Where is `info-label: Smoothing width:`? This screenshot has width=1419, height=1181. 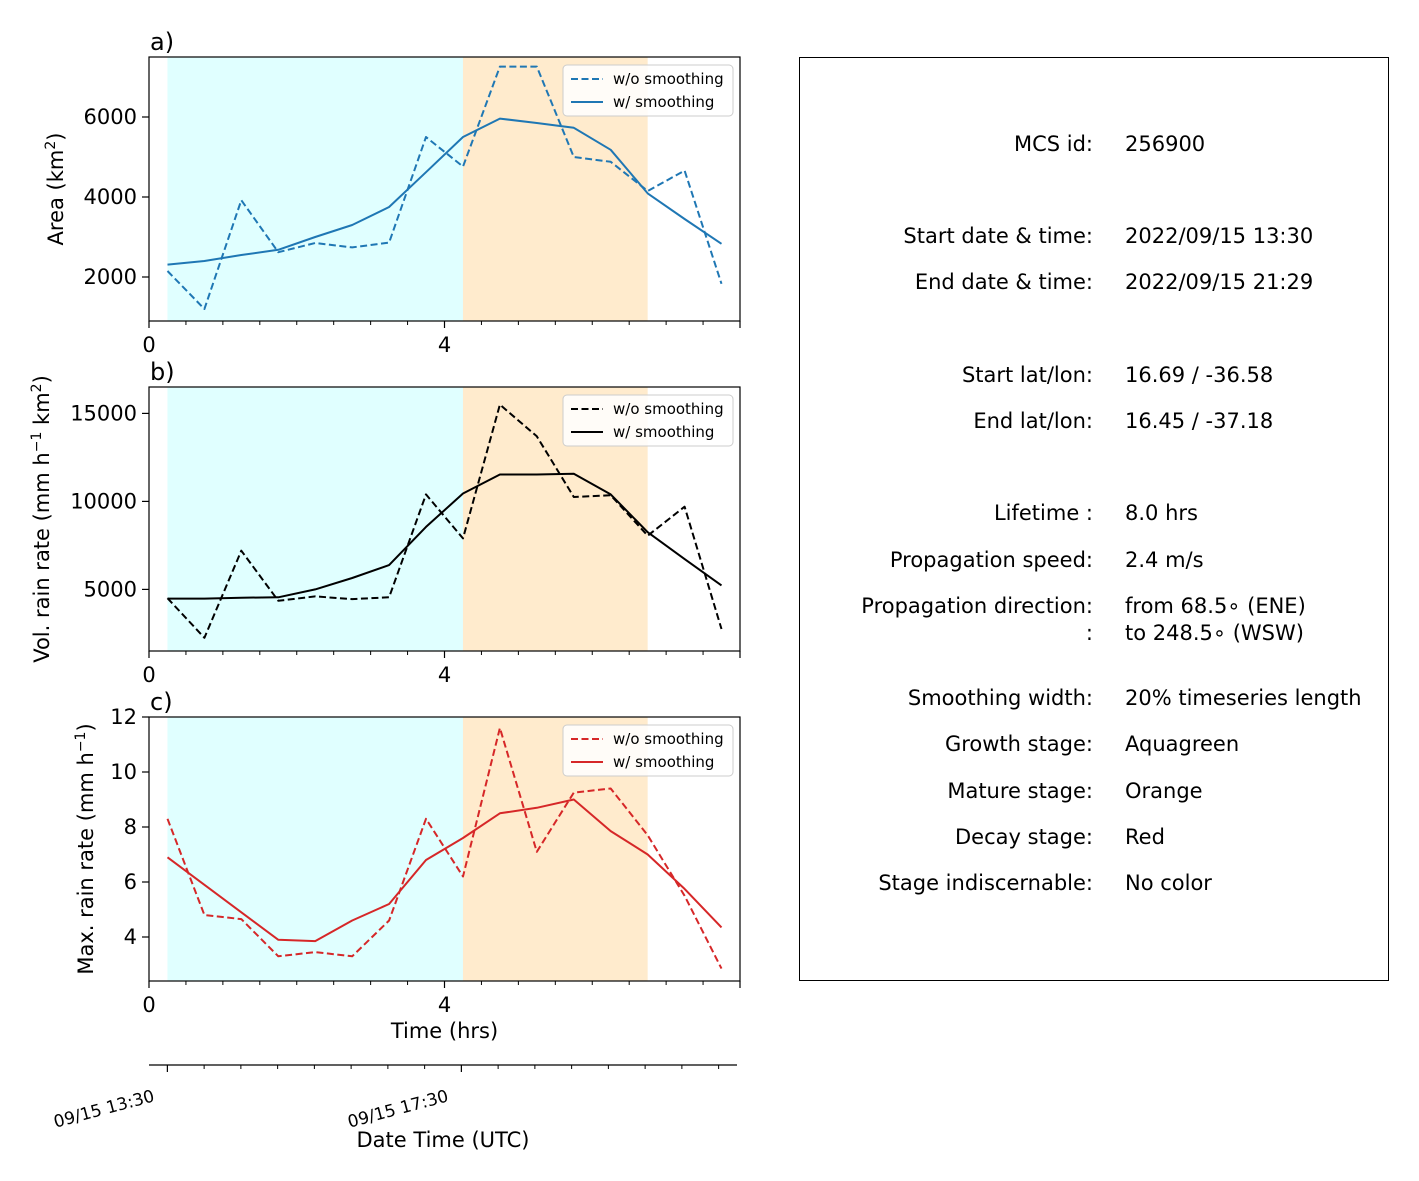 info-label: Smoothing width: is located at coordinates (1000, 698).